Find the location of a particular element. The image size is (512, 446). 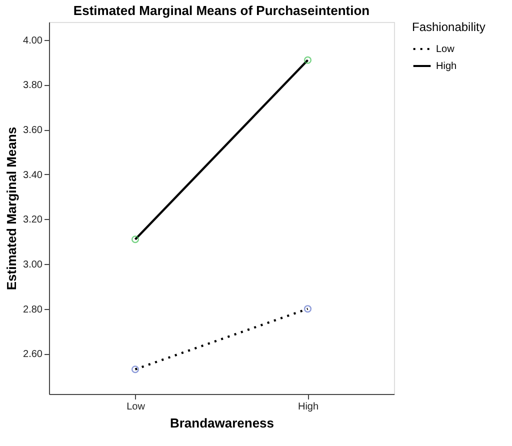

y-tick-label: 3.80 is located at coordinates (33, 86).